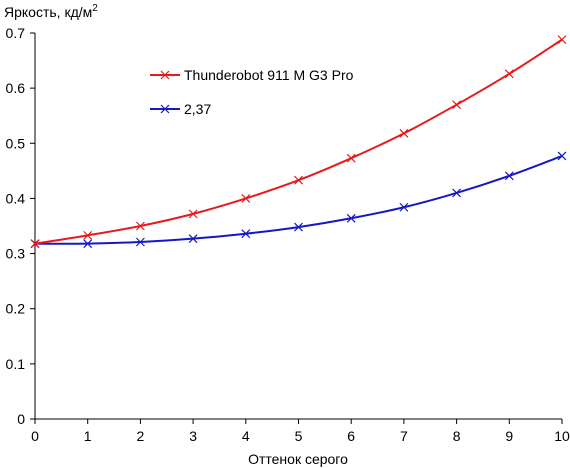 The height and width of the screenshot is (468, 570). Describe the element at coordinates (269, 75) in the screenshot. I see `legend-label-0: Thunderobot 911 M G3 Pro` at that location.